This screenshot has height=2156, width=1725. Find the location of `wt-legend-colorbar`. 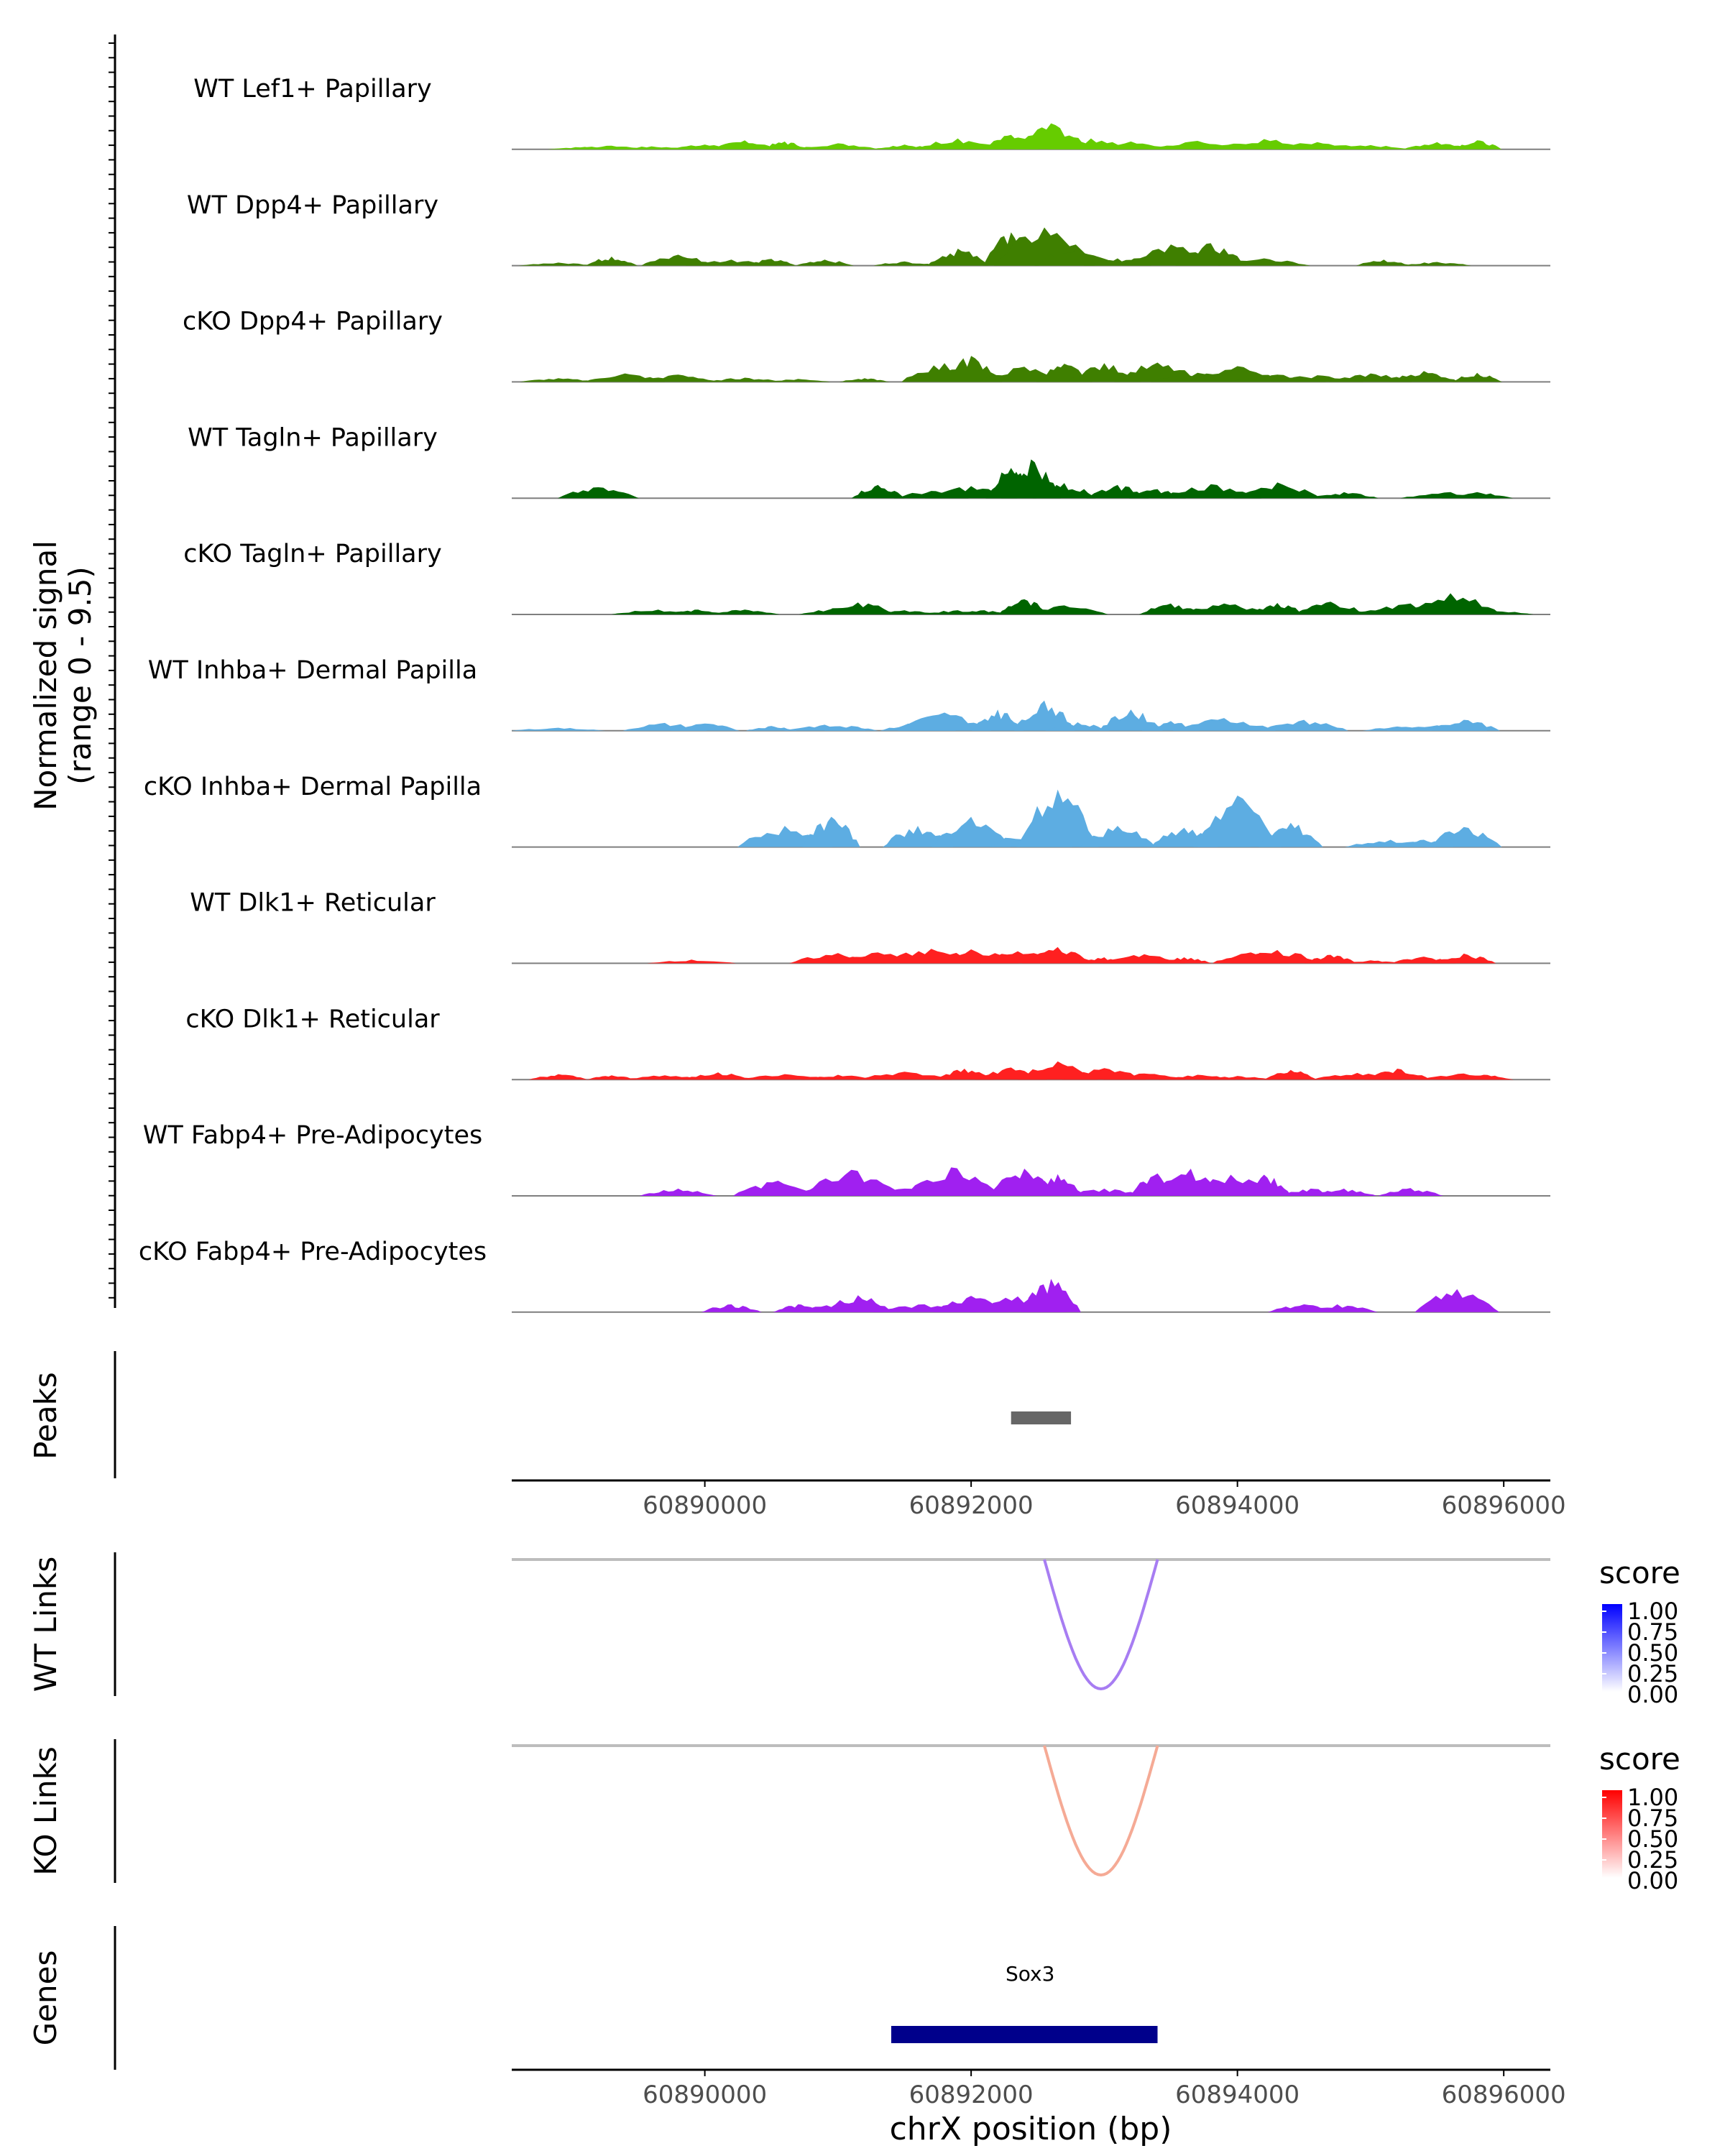

wt-legend-colorbar is located at coordinates (1612, 1648).